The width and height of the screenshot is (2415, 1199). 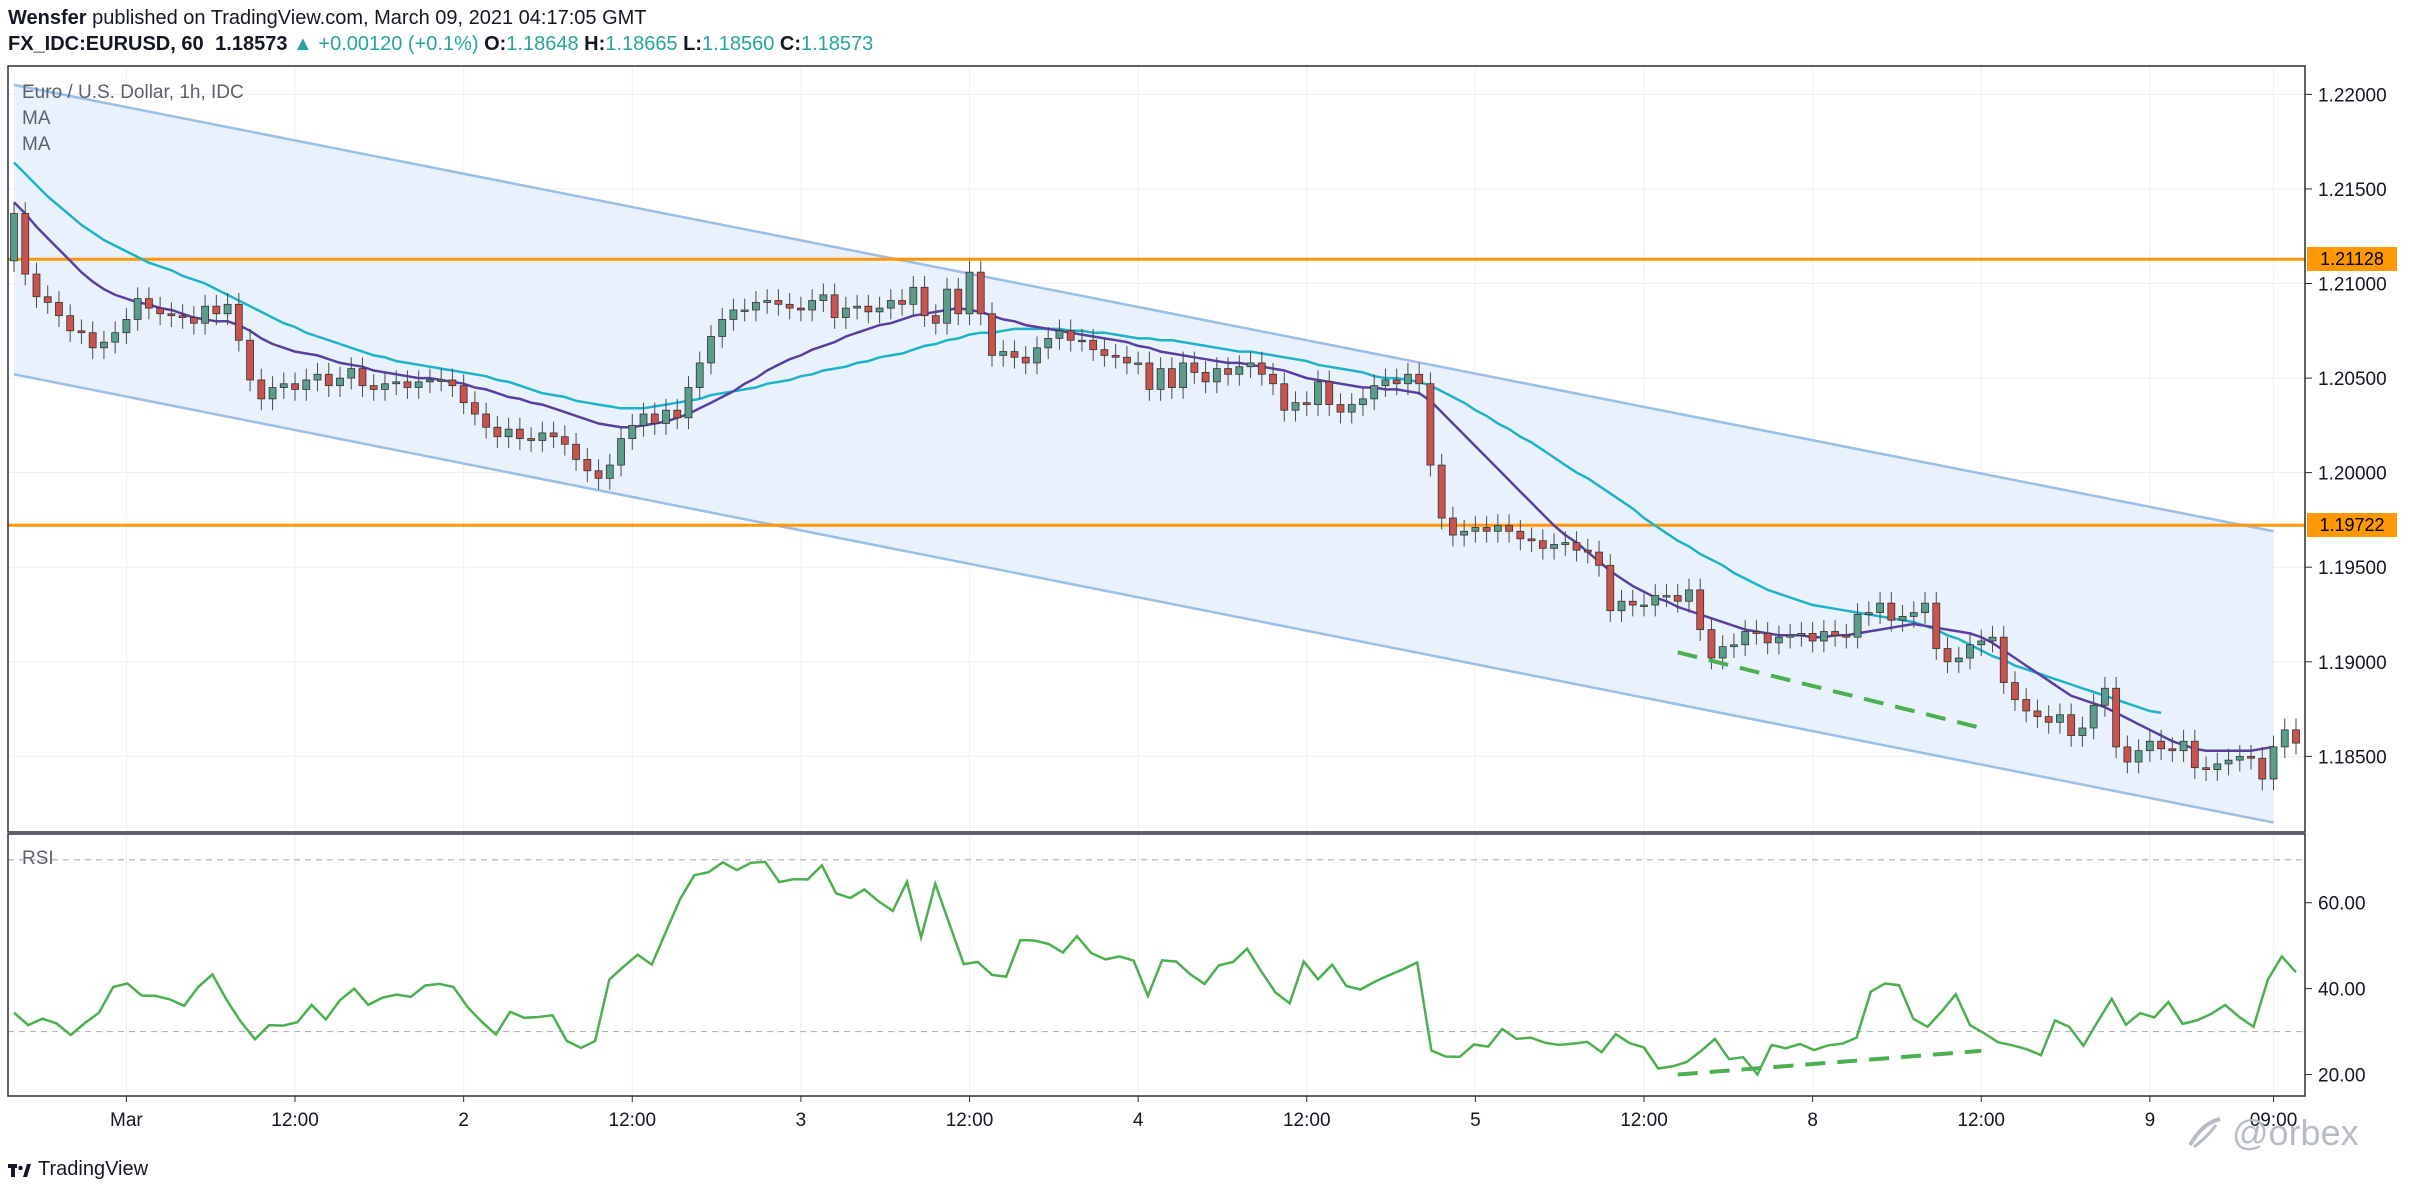 What do you see at coordinates (106, 44) in the screenshot?
I see `symbol-label: FX_IDC:EURUSD, 60` at bounding box center [106, 44].